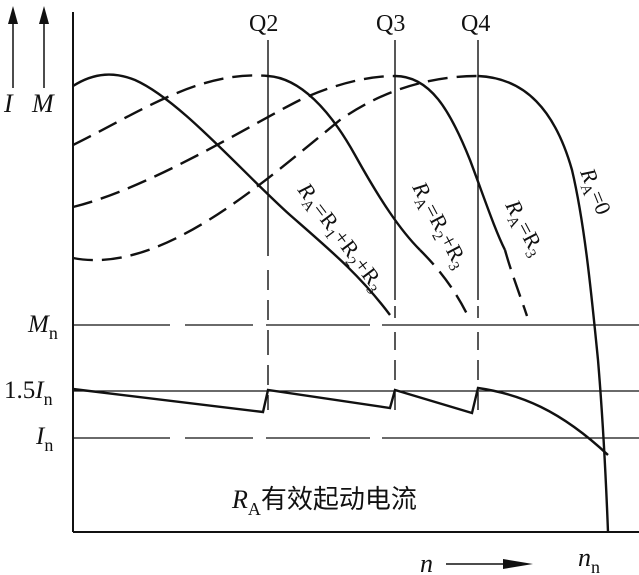 The image size is (639, 575). What do you see at coordinates (170, 110) in the screenshot?
I see `torque-curve-r1-r2-r3-dashed` at bounding box center [170, 110].